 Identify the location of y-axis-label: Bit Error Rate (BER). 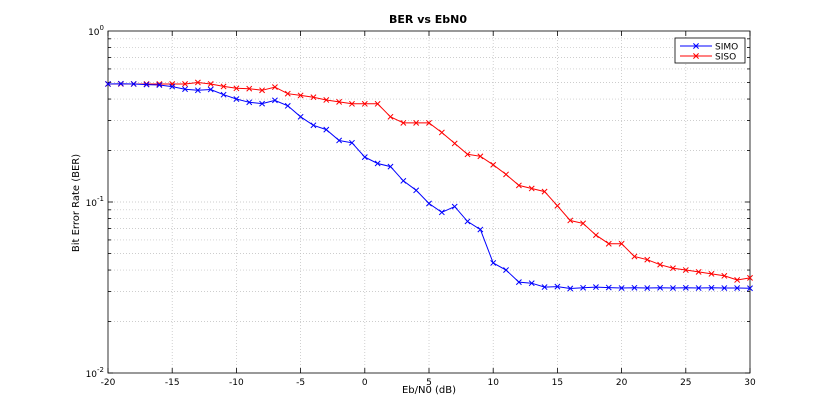
(76, 203).